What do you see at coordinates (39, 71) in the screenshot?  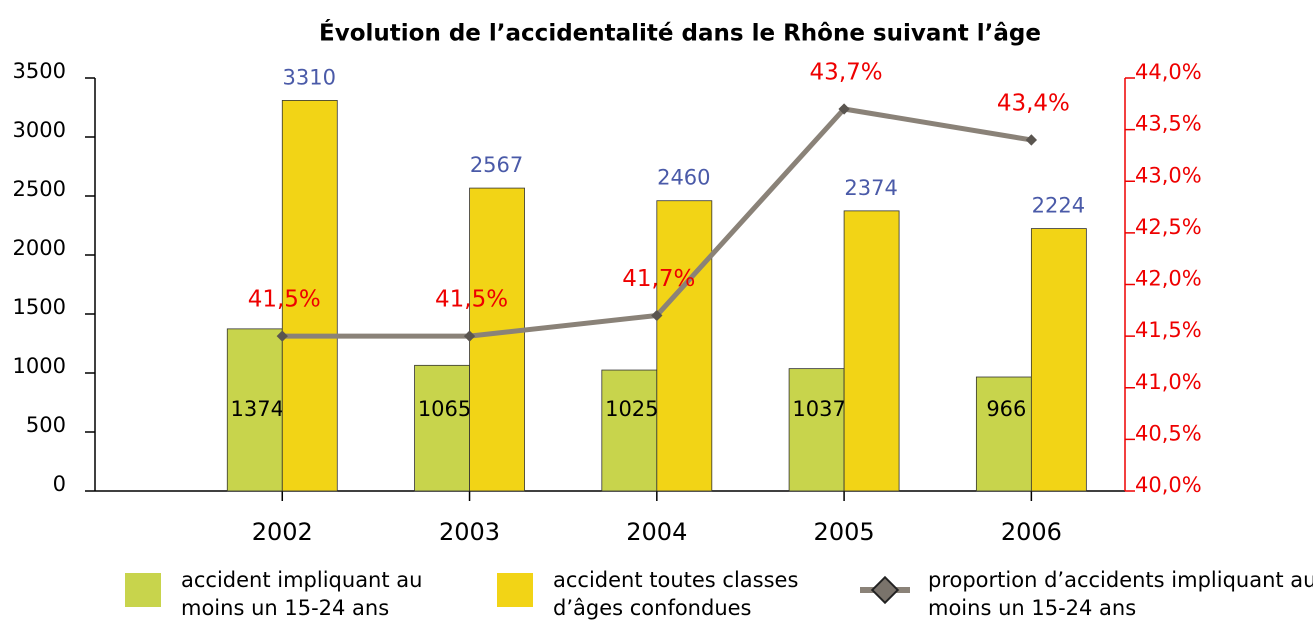 I see `y-tick-label: 3500` at bounding box center [39, 71].